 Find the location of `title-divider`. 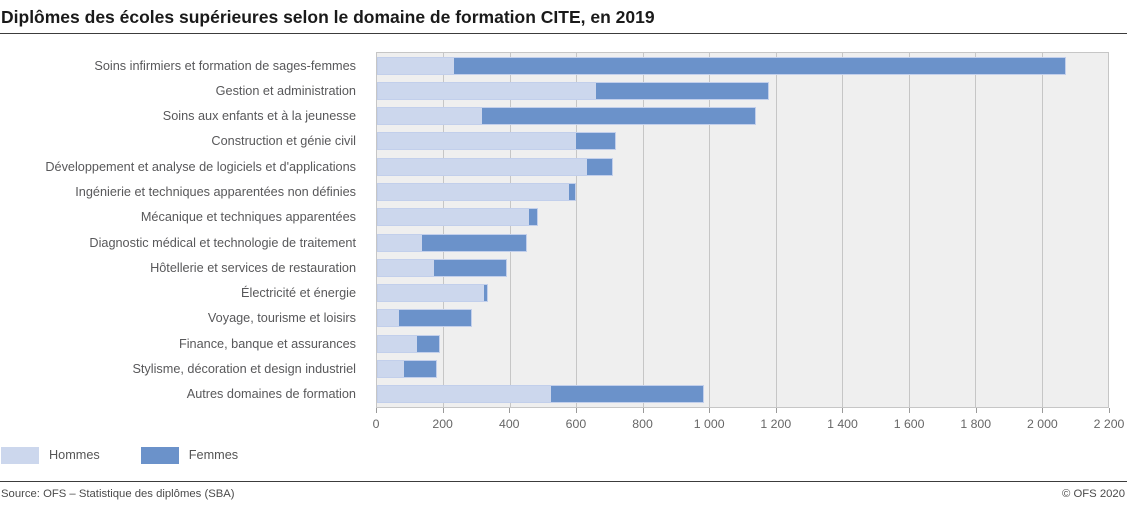

title-divider is located at coordinates (563, 33).